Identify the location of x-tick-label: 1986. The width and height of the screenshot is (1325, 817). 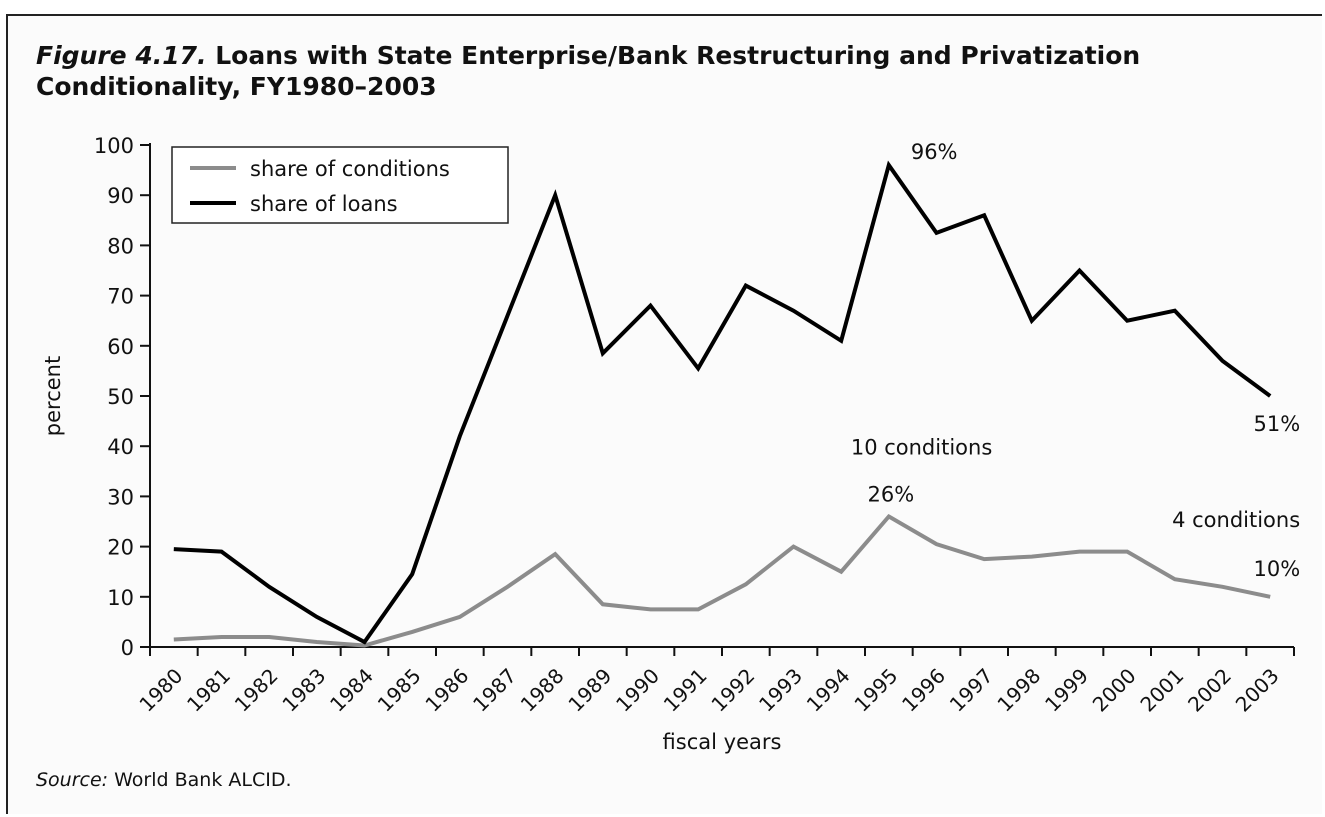
(446, 690).